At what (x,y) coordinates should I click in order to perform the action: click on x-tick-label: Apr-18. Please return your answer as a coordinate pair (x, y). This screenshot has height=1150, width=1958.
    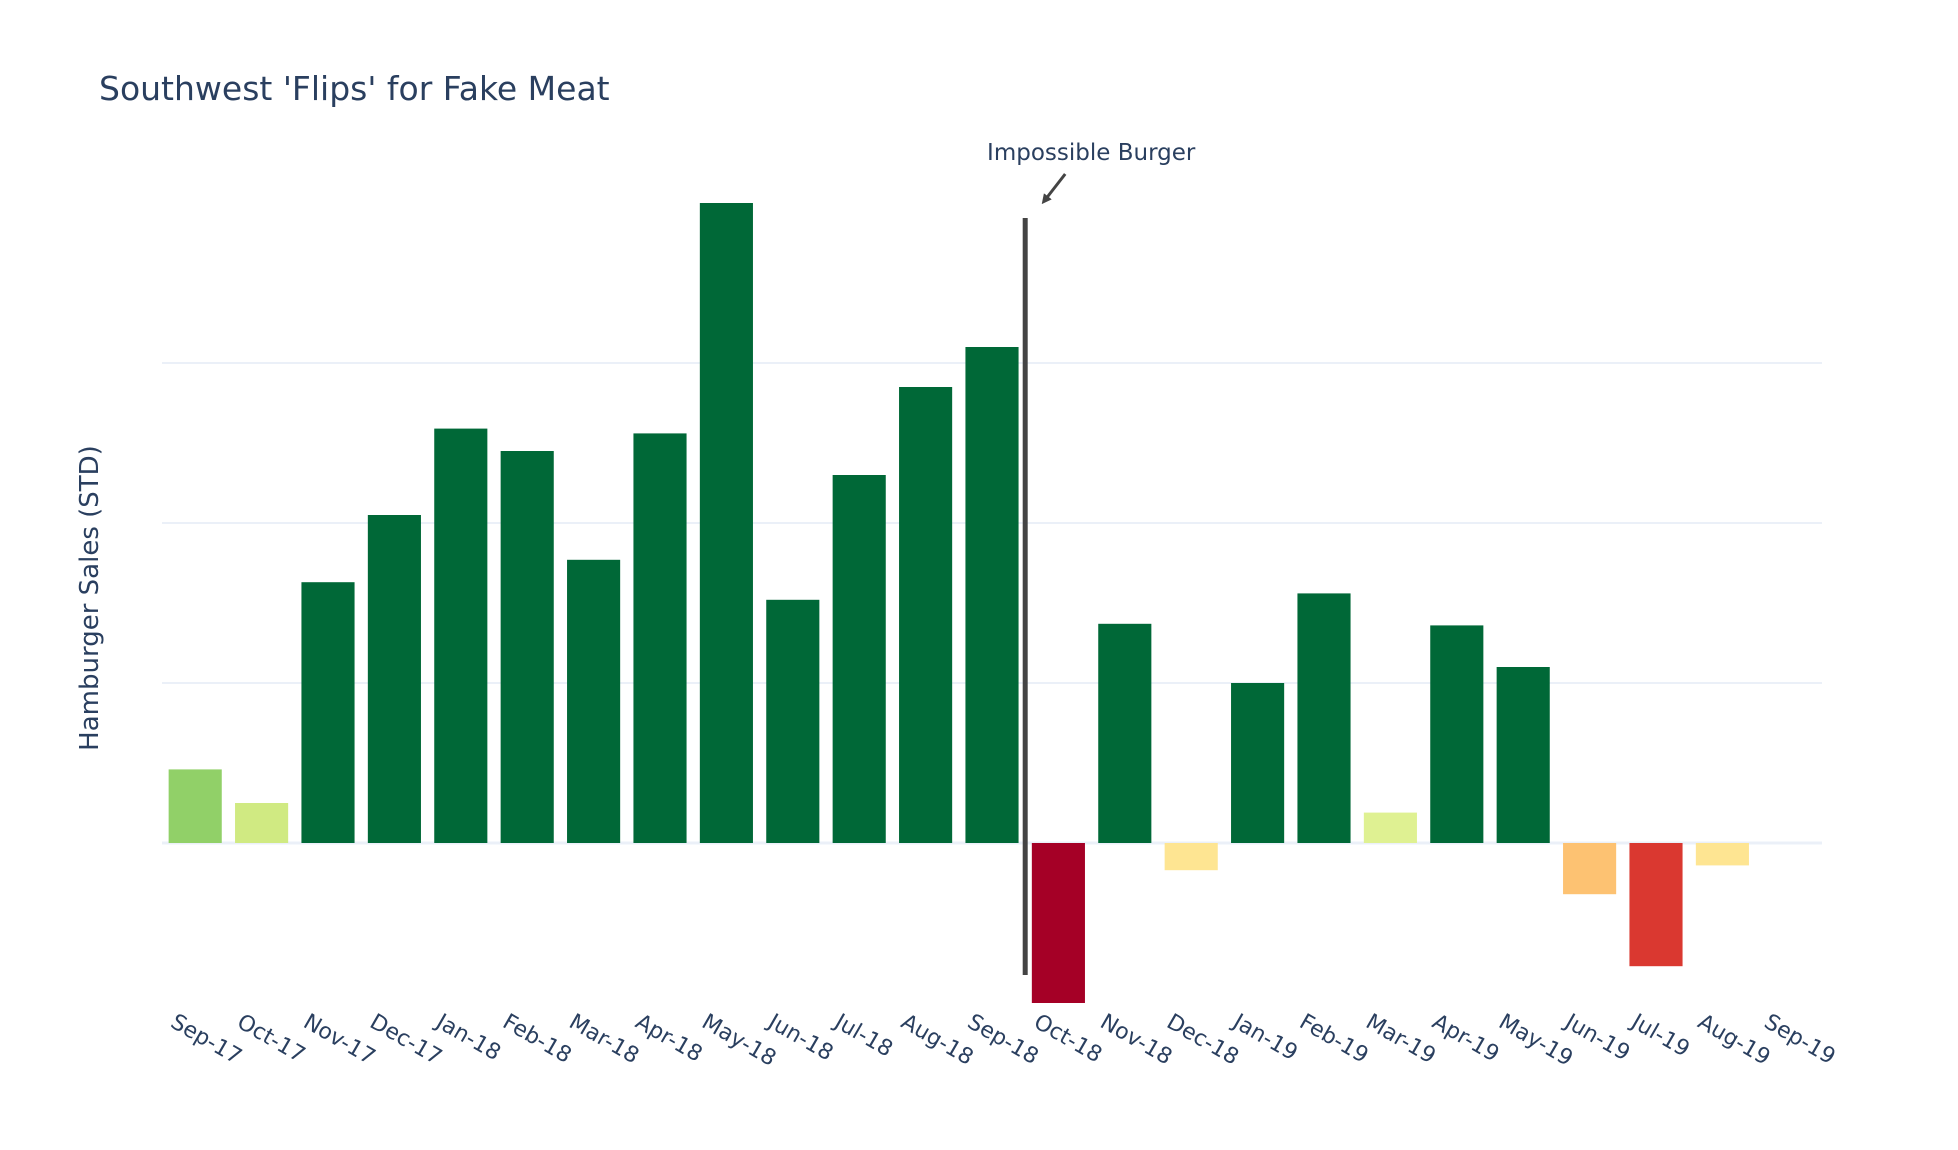
    Looking at the image, I should click on (668, 1039).